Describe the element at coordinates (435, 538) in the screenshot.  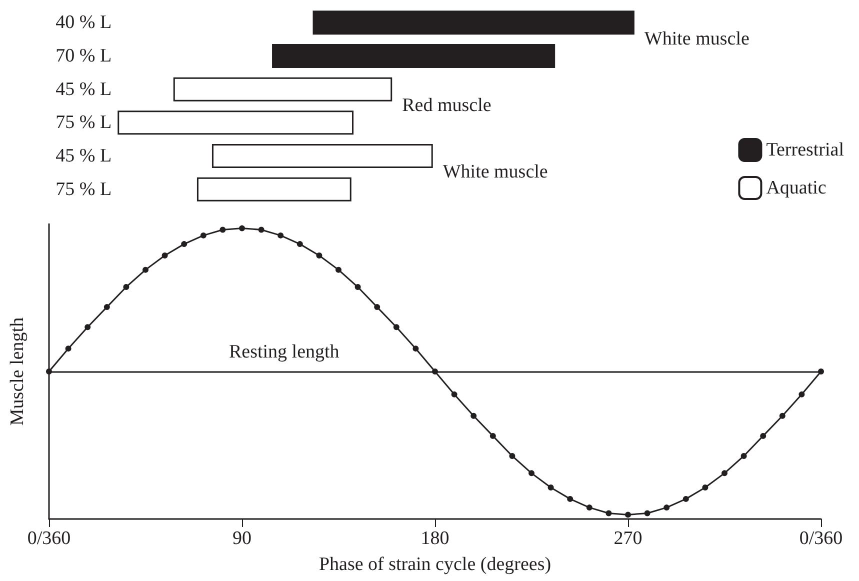
I see `x-tick-label: 180` at that location.